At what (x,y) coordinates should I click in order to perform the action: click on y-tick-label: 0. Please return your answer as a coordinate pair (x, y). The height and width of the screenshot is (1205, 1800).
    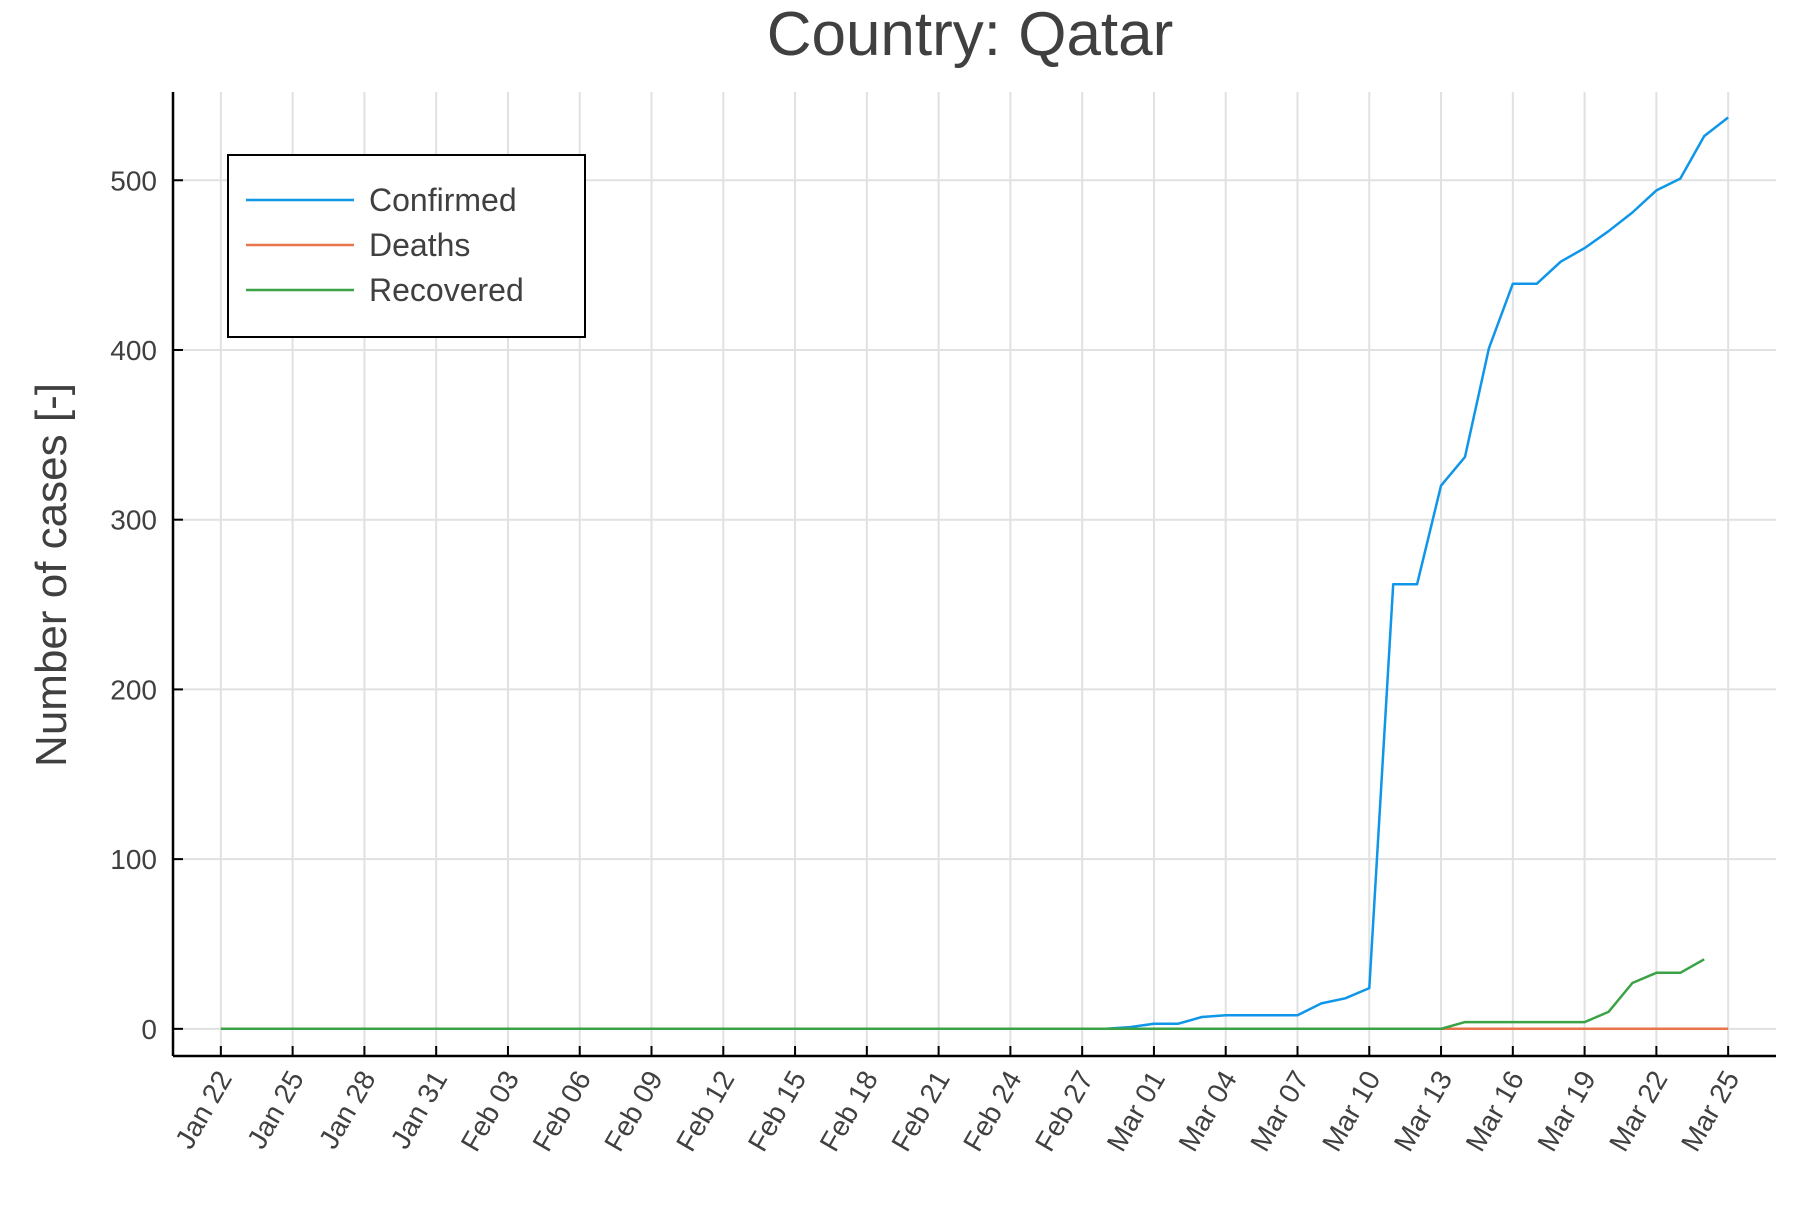
    Looking at the image, I should click on (149, 1029).